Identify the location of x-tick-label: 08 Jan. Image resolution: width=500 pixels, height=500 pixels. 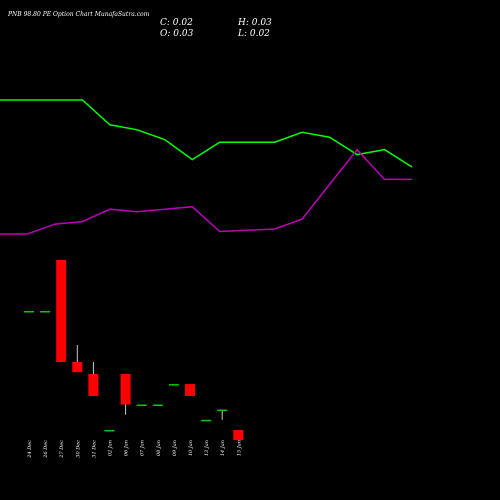
(159, 448).